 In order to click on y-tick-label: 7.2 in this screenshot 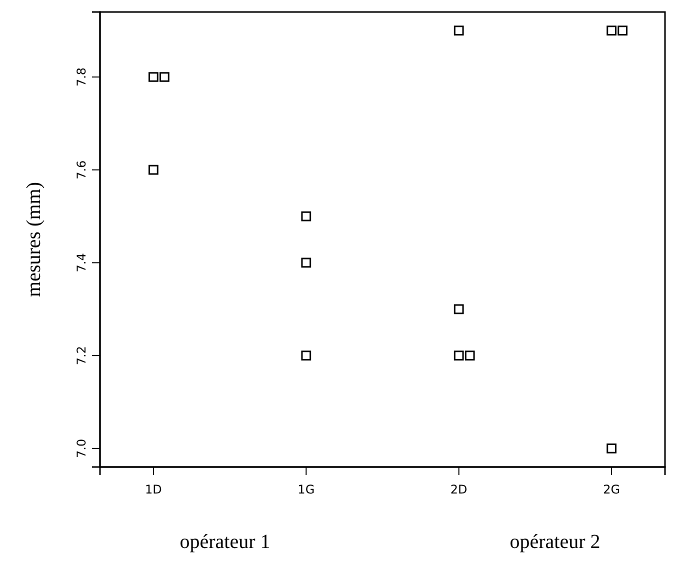, I will do `click(81, 356)`.